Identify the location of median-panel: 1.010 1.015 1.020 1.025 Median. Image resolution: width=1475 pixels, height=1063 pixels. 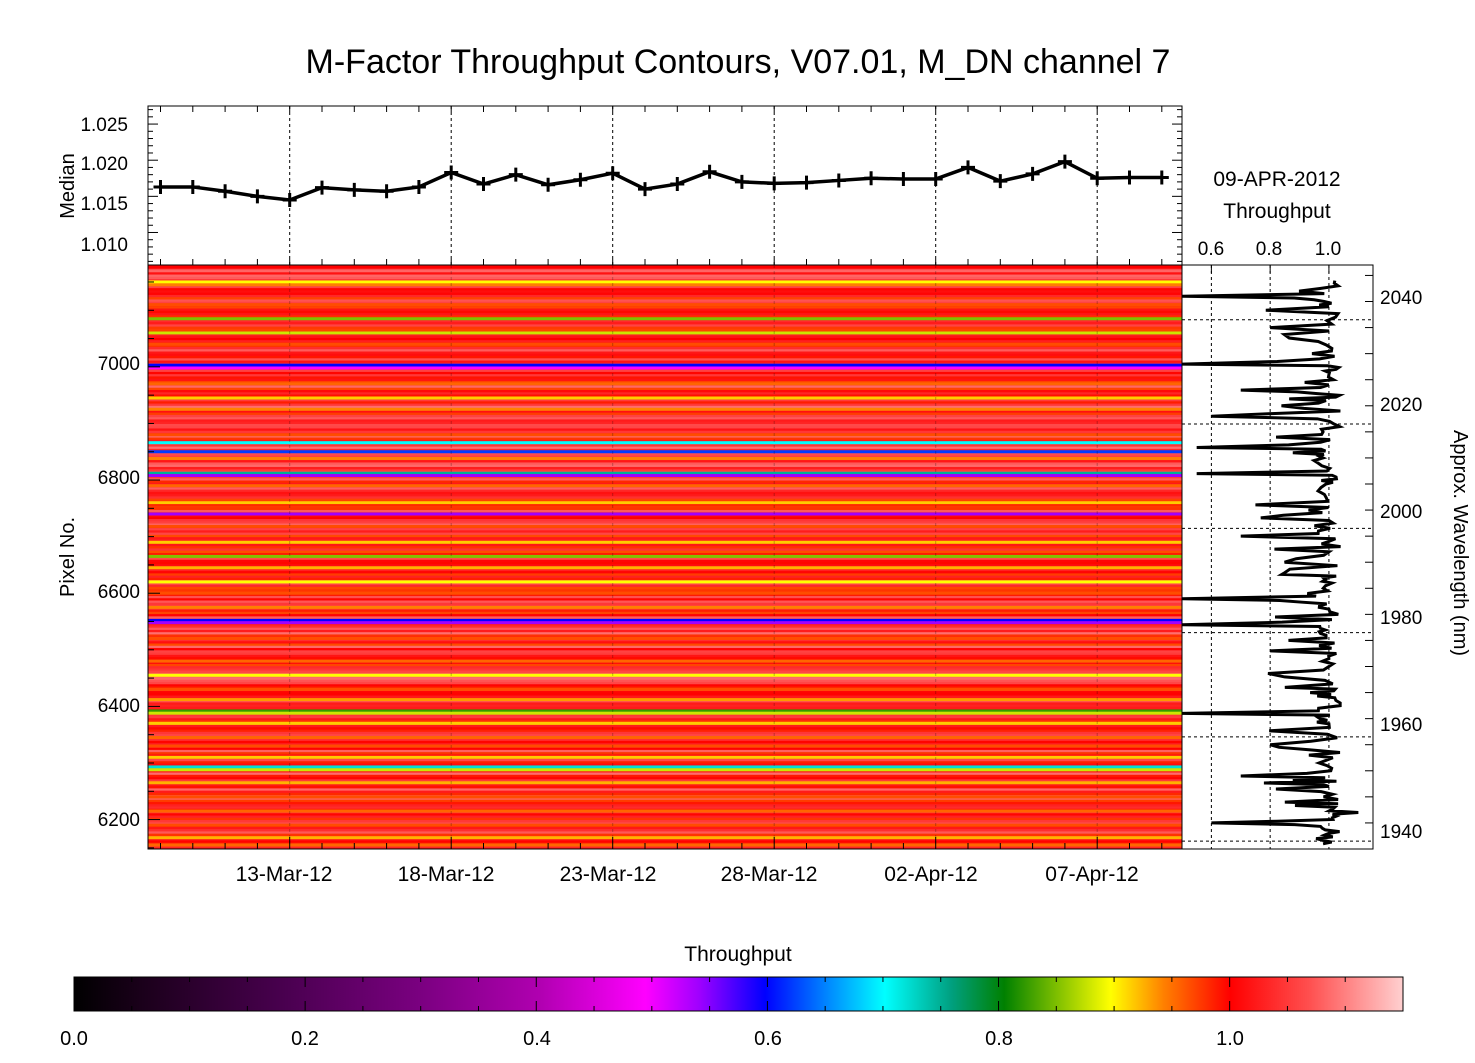
(620, 185).